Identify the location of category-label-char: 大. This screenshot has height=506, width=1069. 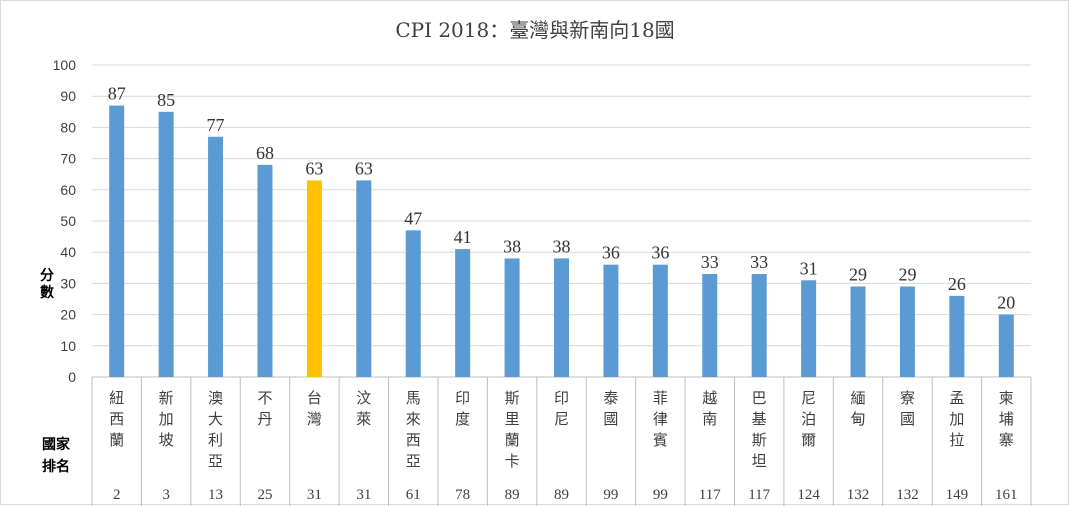
(215, 419).